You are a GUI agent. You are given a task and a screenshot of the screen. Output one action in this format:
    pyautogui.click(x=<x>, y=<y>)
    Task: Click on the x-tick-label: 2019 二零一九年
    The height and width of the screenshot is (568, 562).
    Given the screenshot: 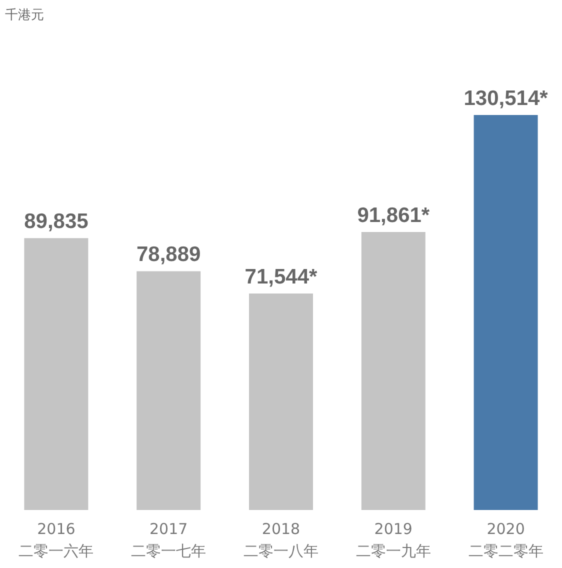 What is the action you would take?
    pyautogui.click(x=393, y=540)
    